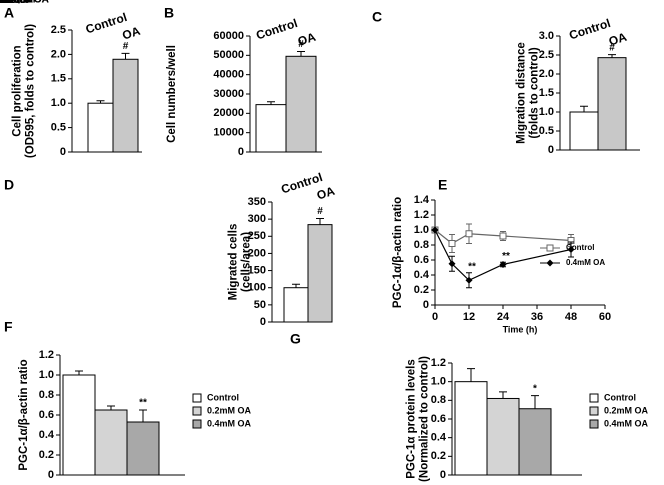 Image resolution: width=664 pixels, height=485 pixels. Describe the element at coordinates (228, 36) in the screenshot. I see `y-tick-label: 60000` at that location.